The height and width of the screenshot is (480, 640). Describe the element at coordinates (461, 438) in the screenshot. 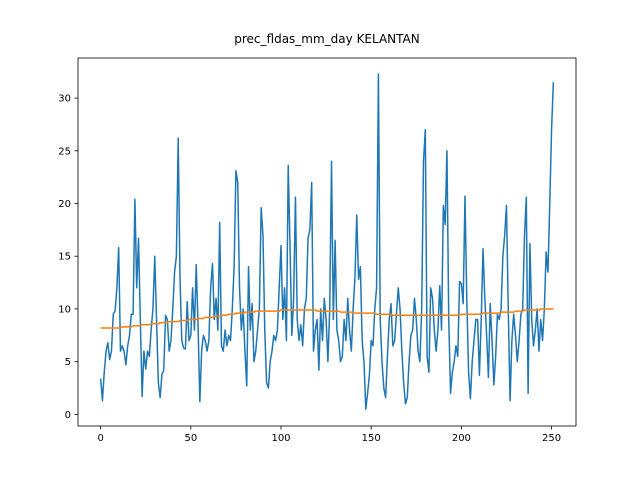

I see `x-tick-label: 200` at that location.